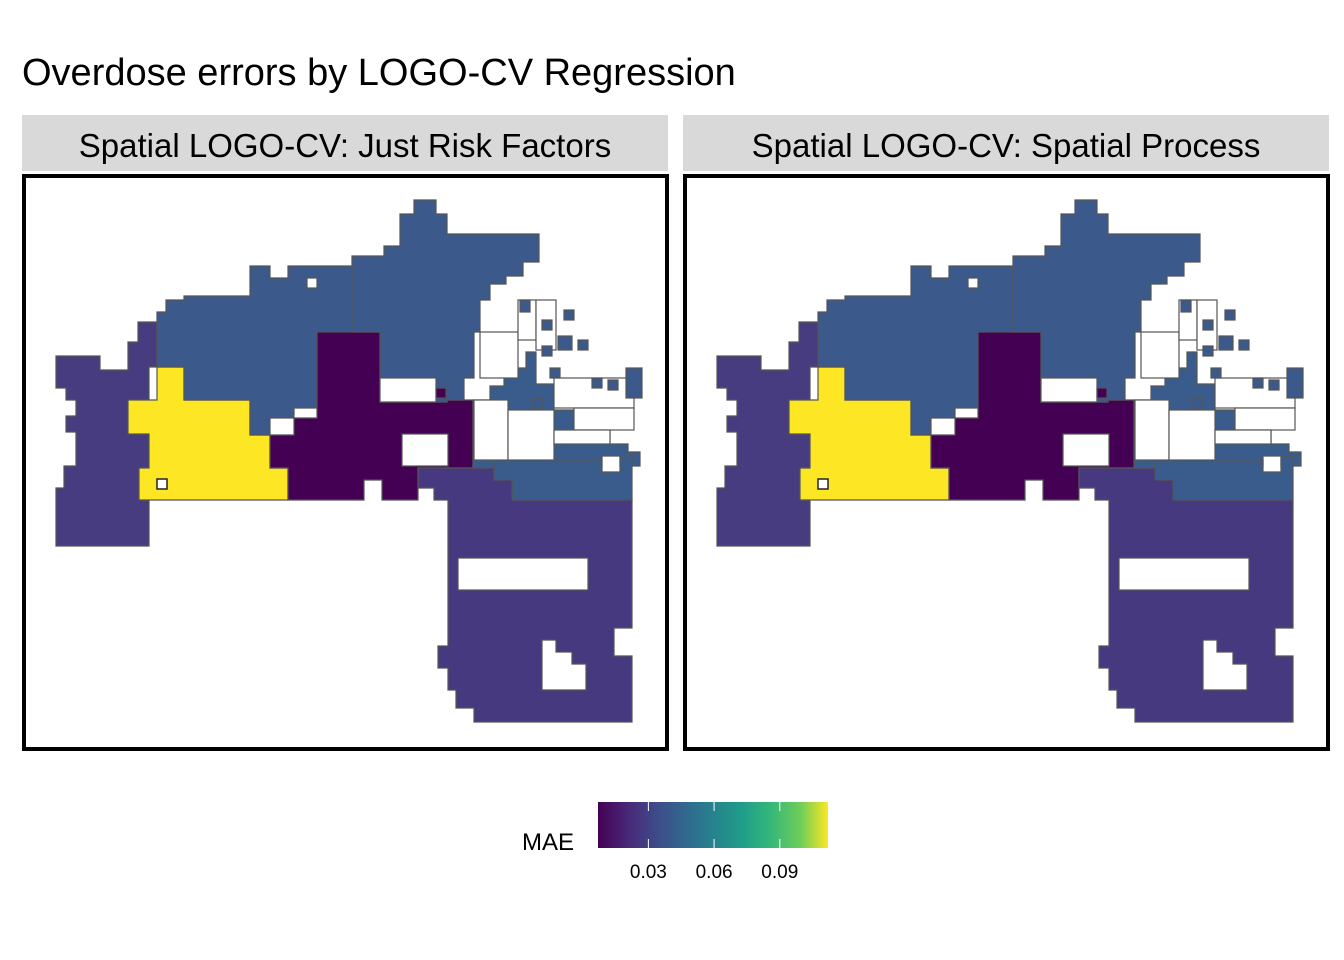 The width and height of the screenshot is (1344, 960). Describe the element at coordinates (345, 145) in the screenshot. I see `facet-label-risk-factors: Spatial LOGO-CV: Just Risk Factors` at that location.